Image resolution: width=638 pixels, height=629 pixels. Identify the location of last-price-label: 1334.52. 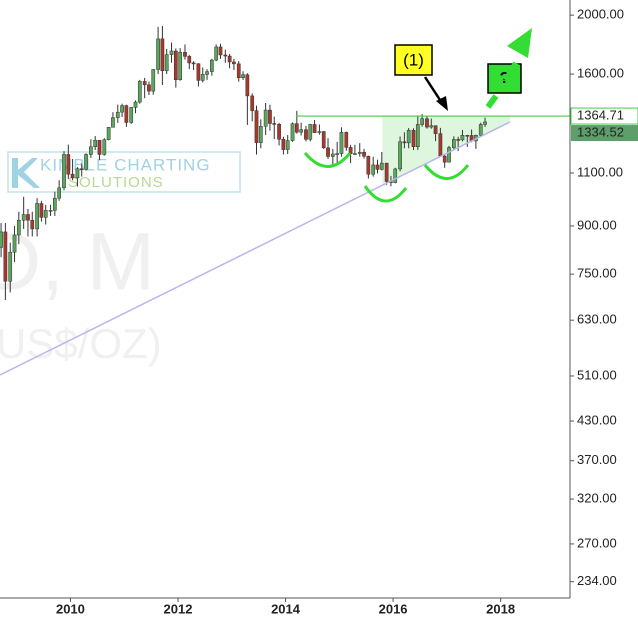
(600, 132).